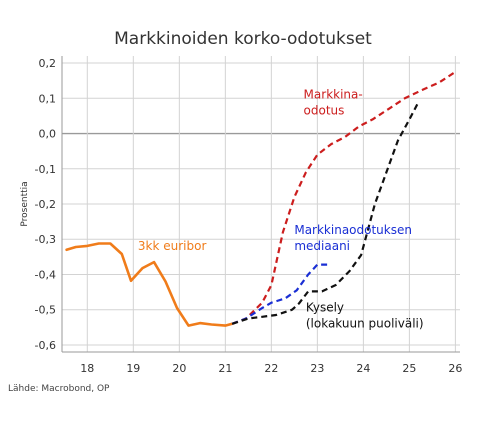 The width and height of the screenshot is (491, 429). I want to click on y-tick-label: 0,0, so click(48, 134).